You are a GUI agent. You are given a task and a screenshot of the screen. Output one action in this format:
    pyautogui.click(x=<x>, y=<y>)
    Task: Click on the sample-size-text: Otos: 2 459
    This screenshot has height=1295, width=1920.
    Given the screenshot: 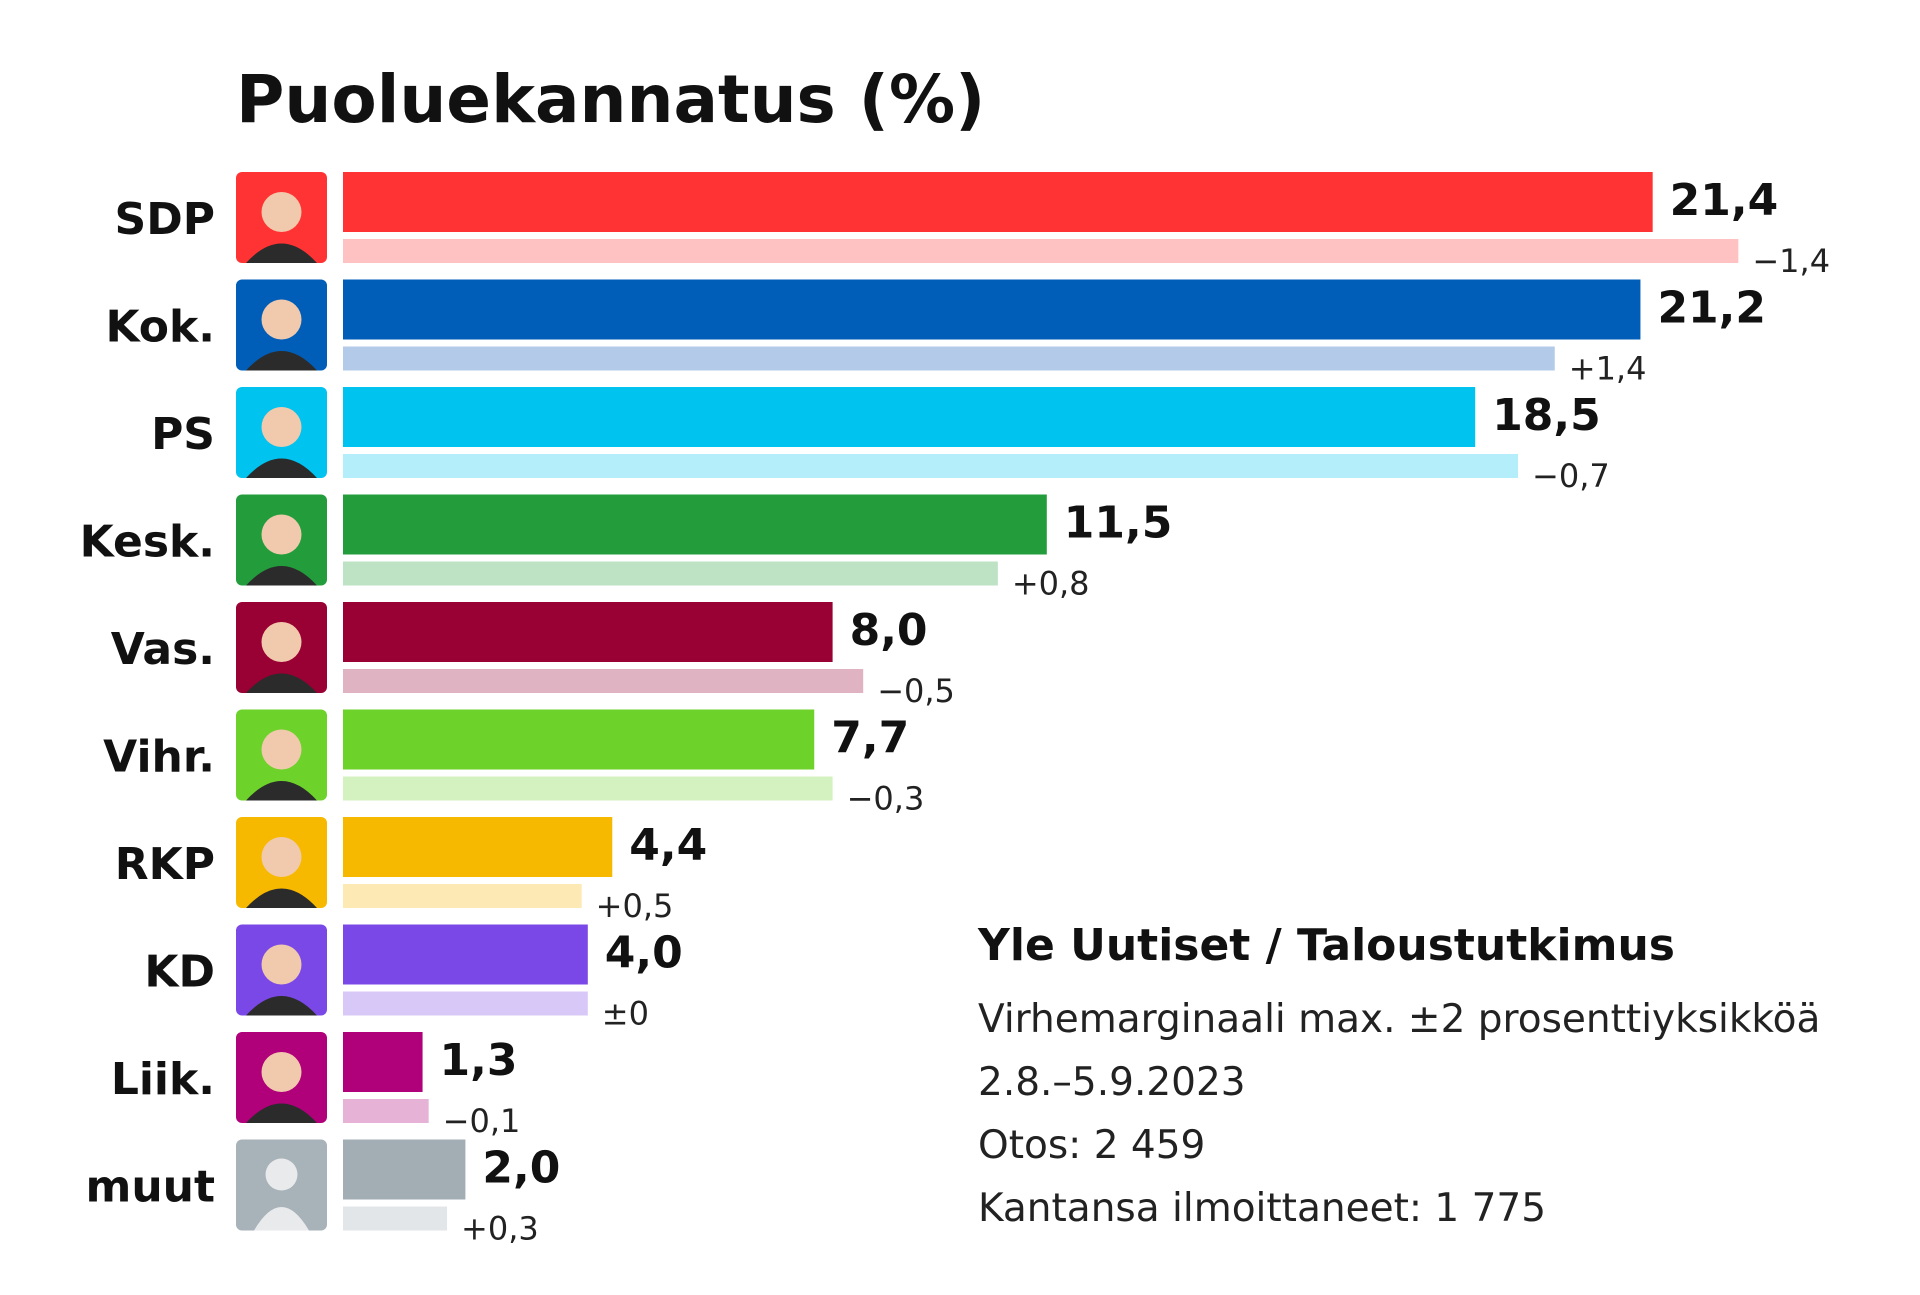 What is the action you would take?
    pyautogui.click(x=1091, y=1145)
    